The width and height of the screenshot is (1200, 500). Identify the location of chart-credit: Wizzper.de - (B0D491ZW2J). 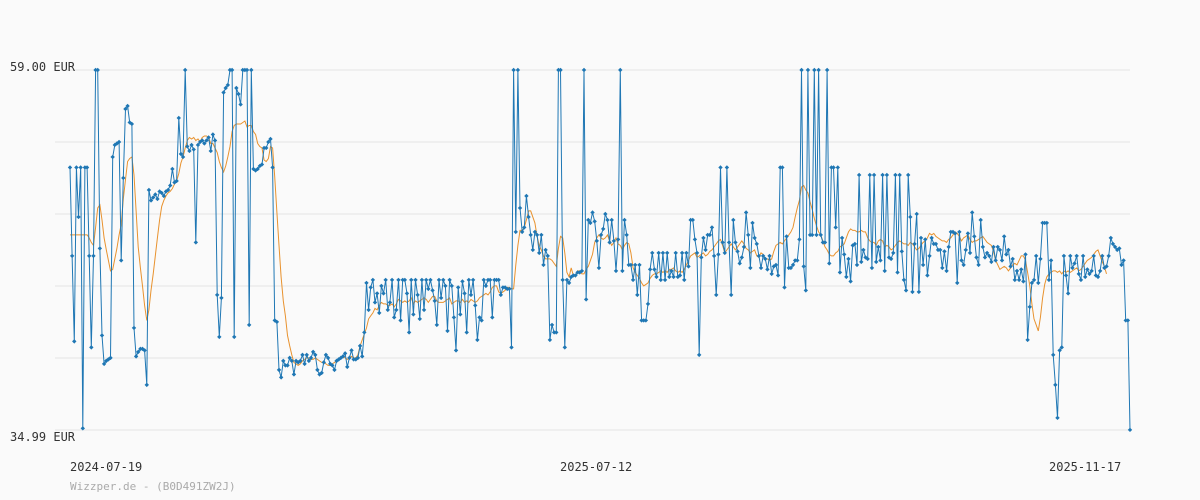
(153, 486).